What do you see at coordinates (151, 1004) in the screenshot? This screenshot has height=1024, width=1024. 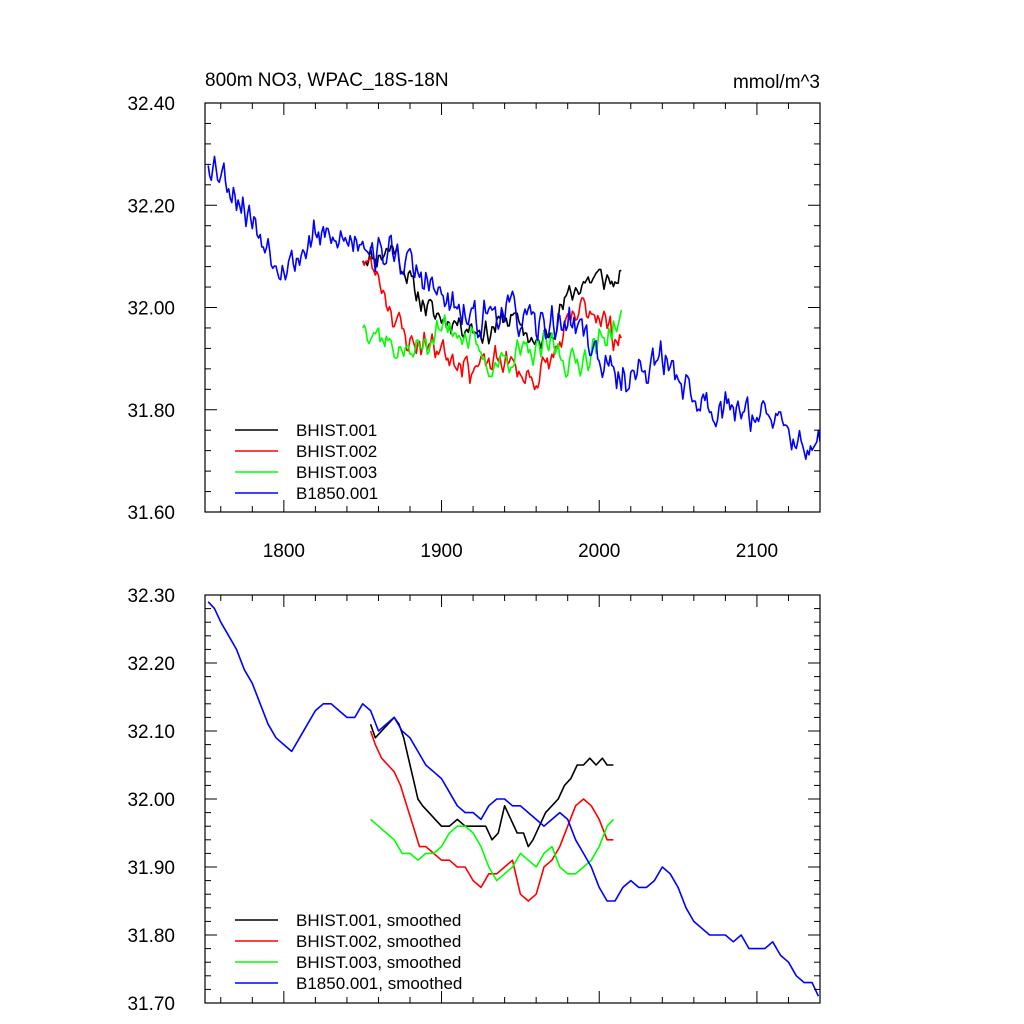 I see `y-tick-label: 31.70` at bounding box center [151, 1004].